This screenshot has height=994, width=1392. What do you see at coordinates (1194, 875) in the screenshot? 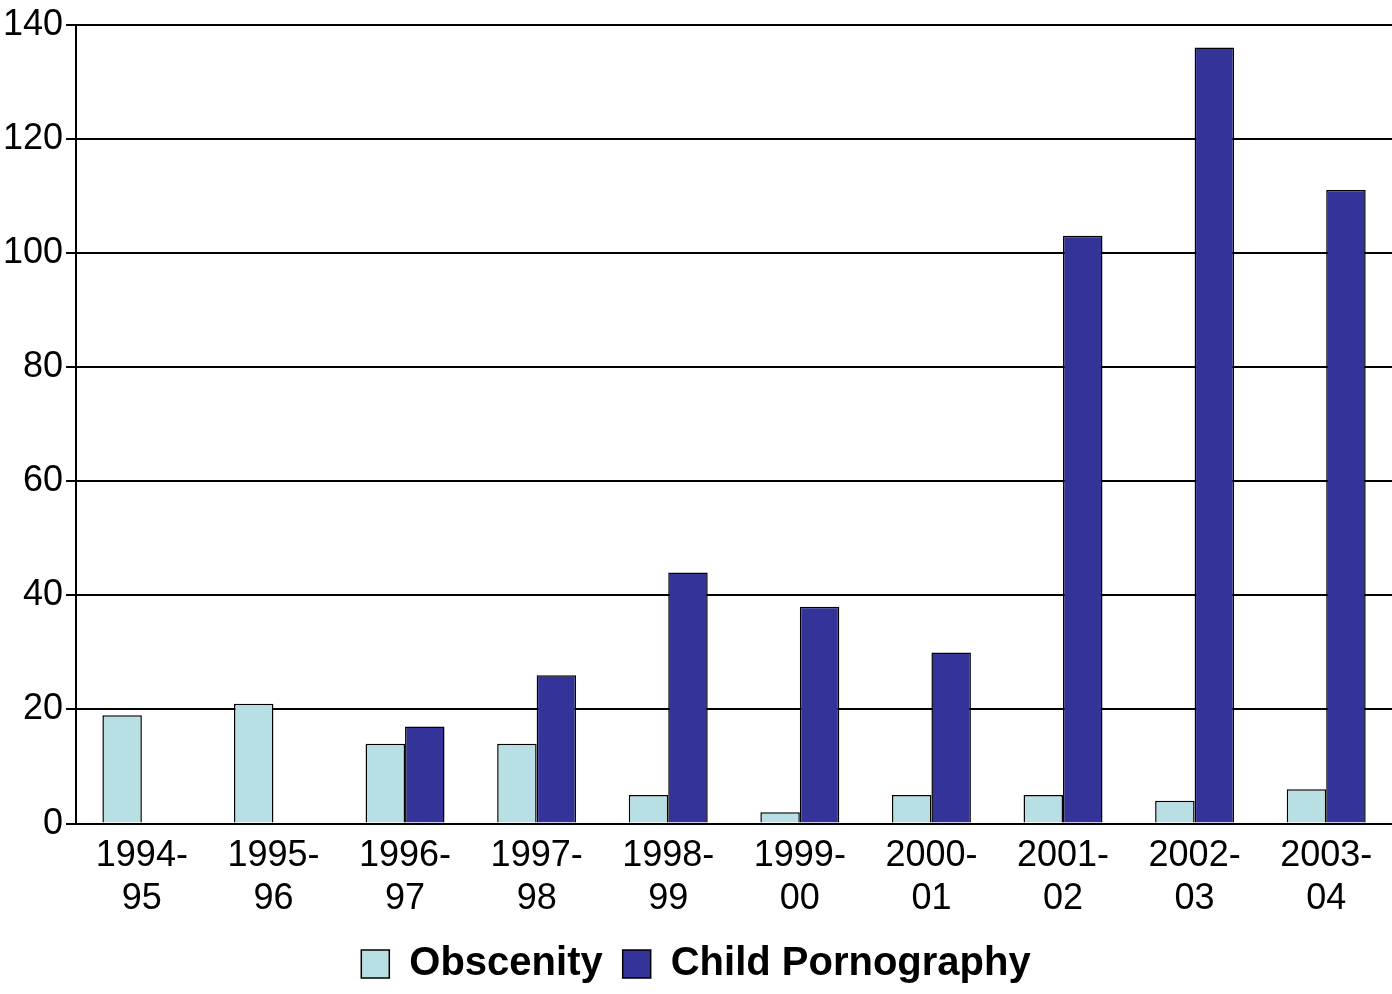
I see `x-tick-label: 2002-03` at bounding box center [1194, 875].